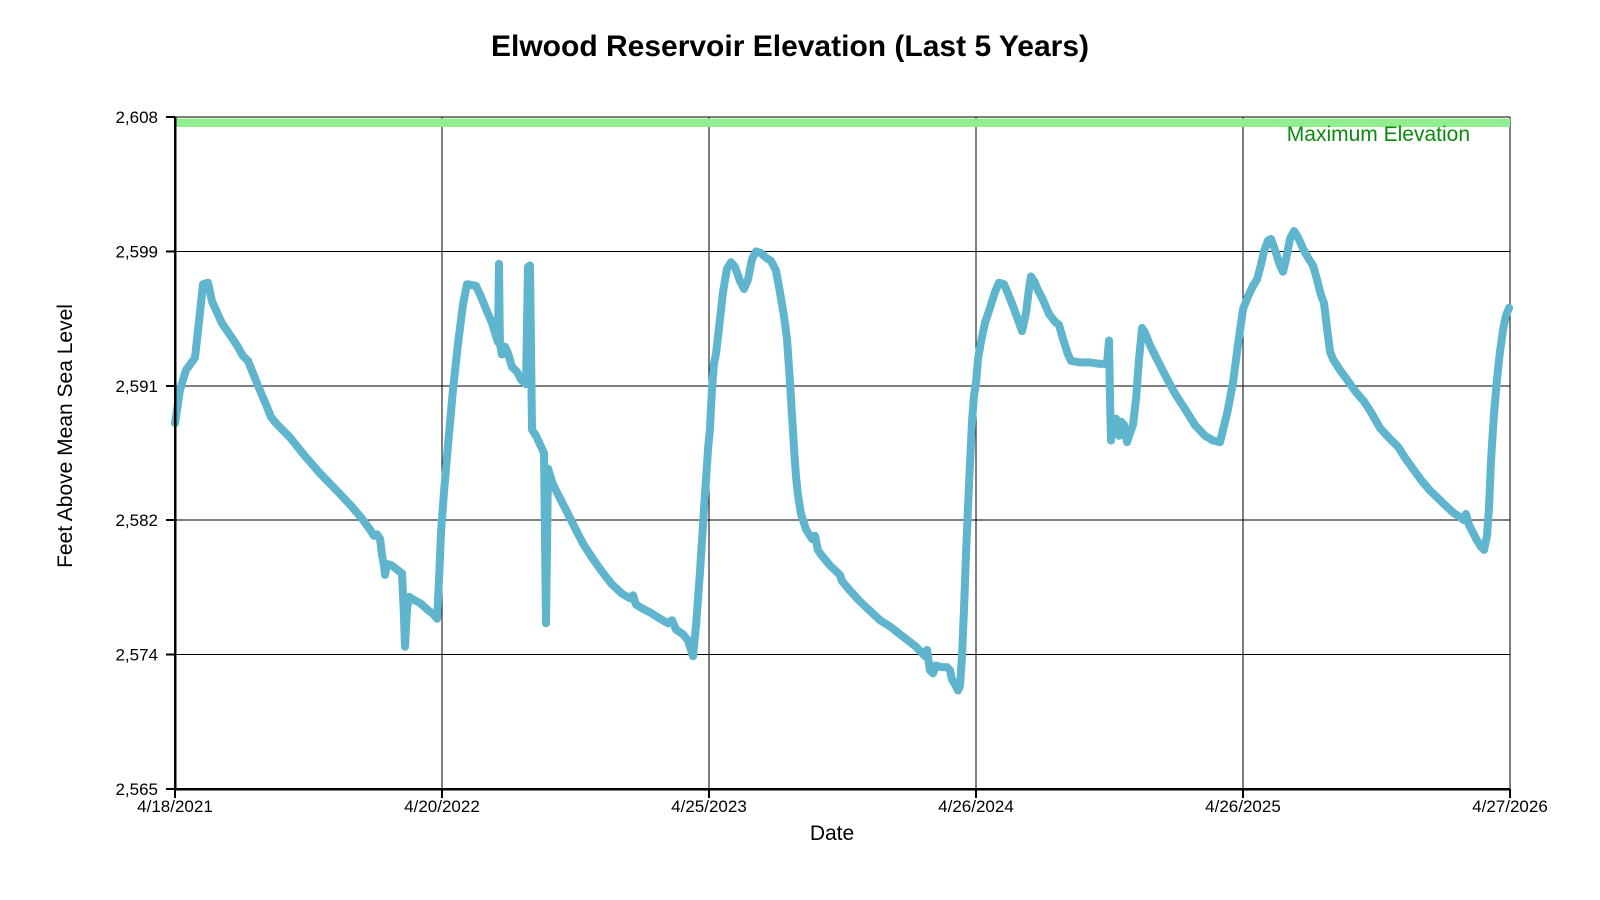  Describe the element at coordinates (65, 436) in the screenshot. I see `y-axis-title: Feet Above Mean Sea Level` at that location.